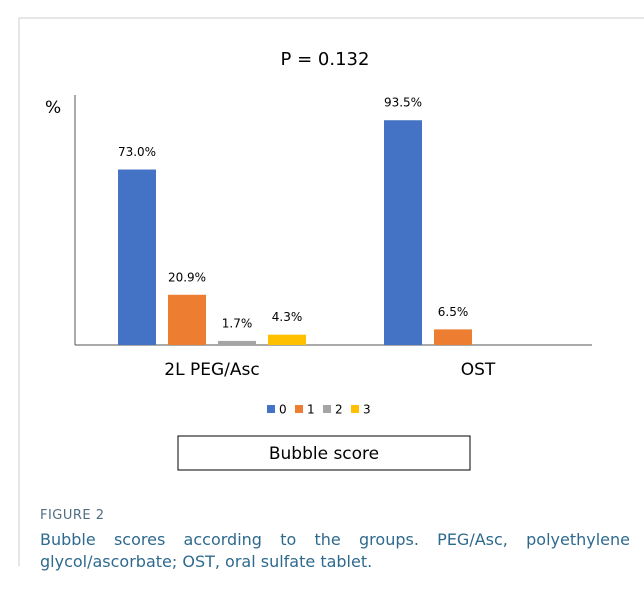 This screenshot has width=644, height=593. What do you see at coordinates (53, 108) in the screenshot?
I see `y-axis-label: %` at bounding box center [53, 108].